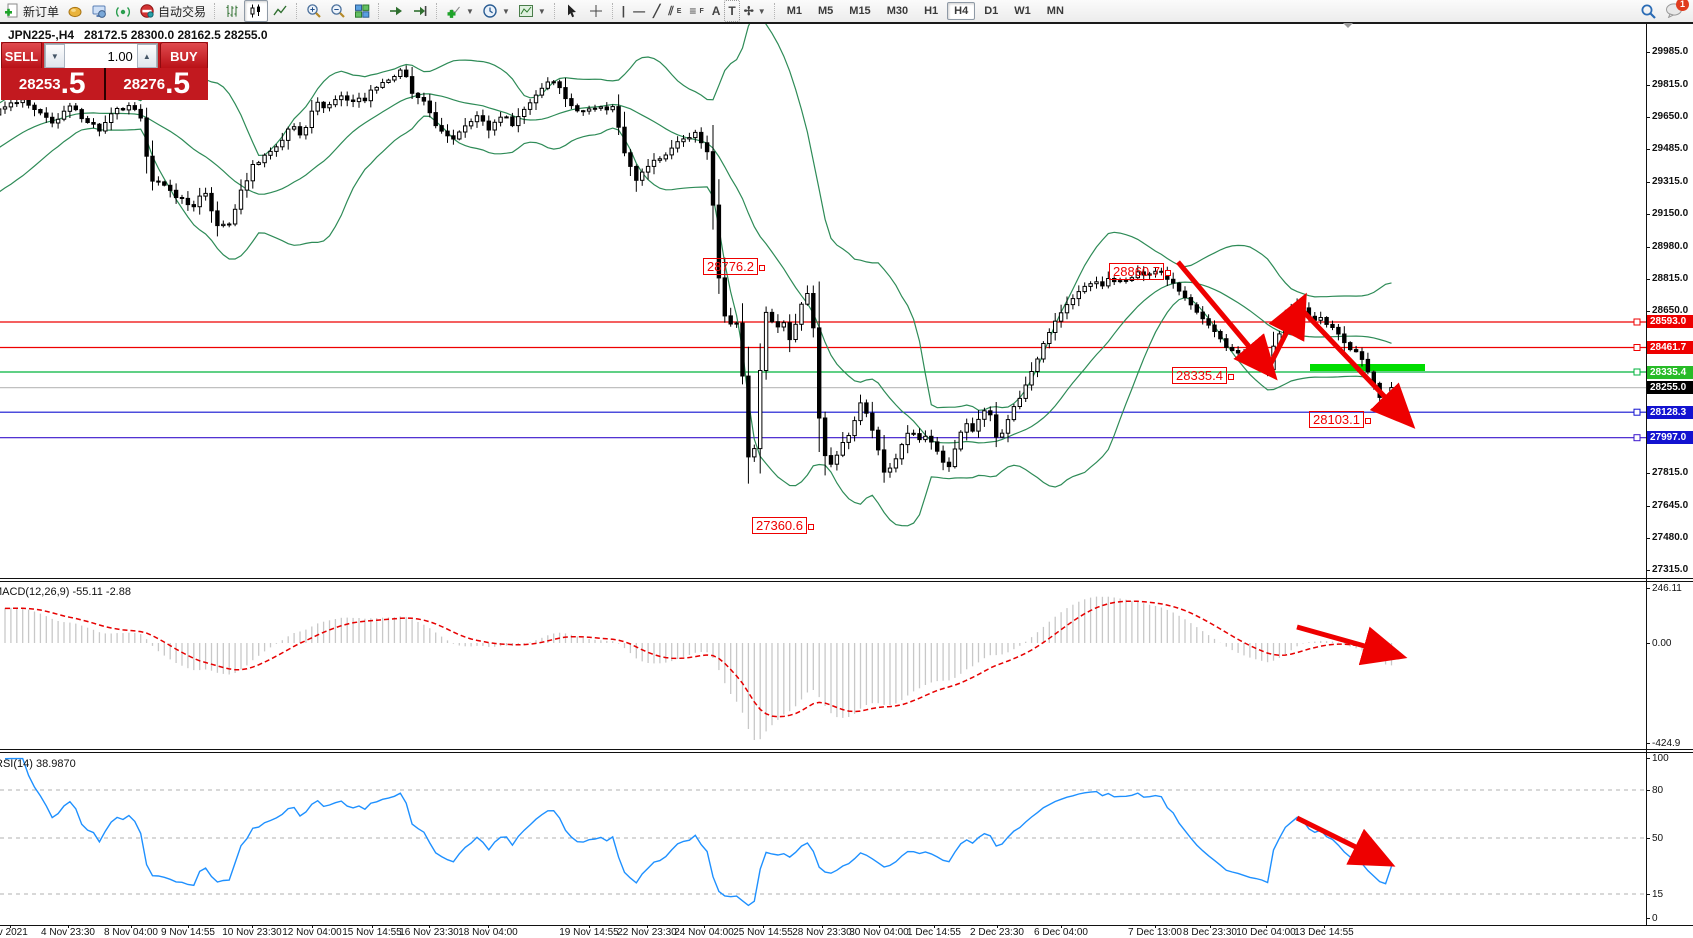  What do you see at coordinates (639, 11) in the screenshot?
I see `horizontal-line-tool-button: —` at bounding box center [639, 11].